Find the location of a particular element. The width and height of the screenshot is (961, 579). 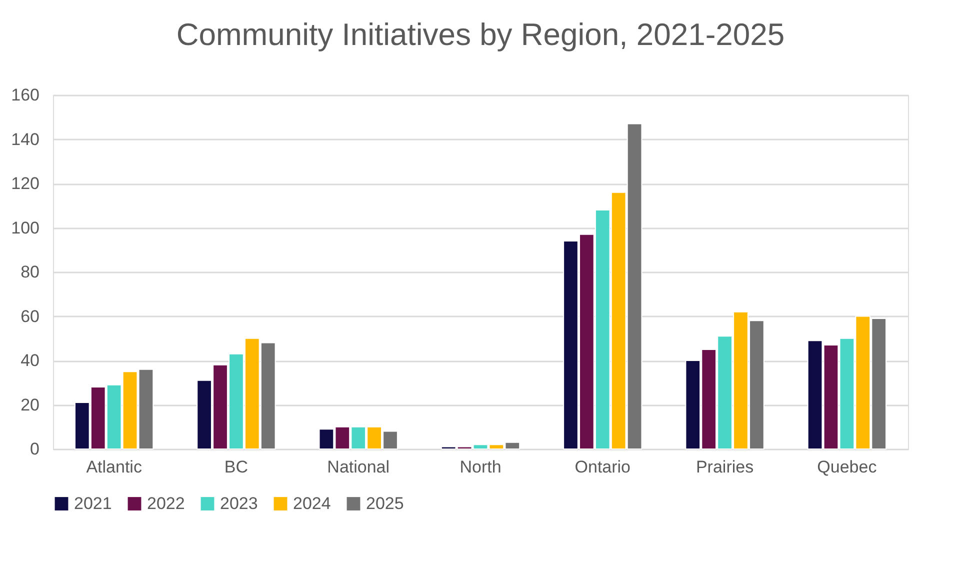

y-tick-label: 60 is located at coordinates (30, 316).